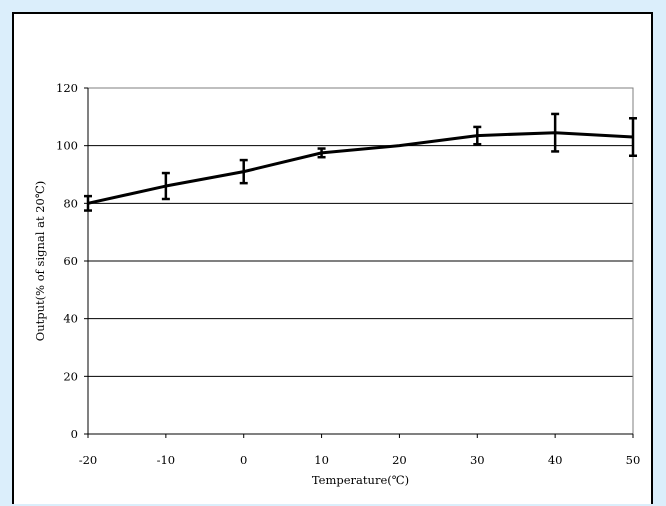 The height and width of the screenshot is (506, 666). Describe the element at coordinates (477, 460) in the screenshot. I see `x-tick-label: 30` at that location.